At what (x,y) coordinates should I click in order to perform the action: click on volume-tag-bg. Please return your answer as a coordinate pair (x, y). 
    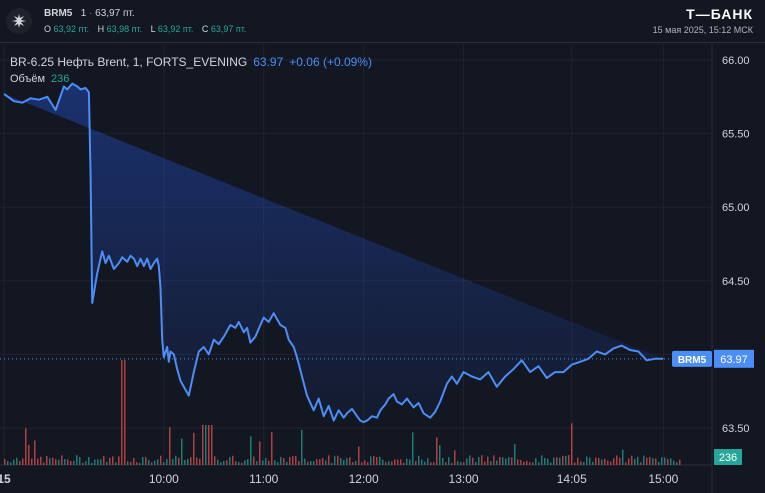
    Looking at the image, I should click on (728, 457).